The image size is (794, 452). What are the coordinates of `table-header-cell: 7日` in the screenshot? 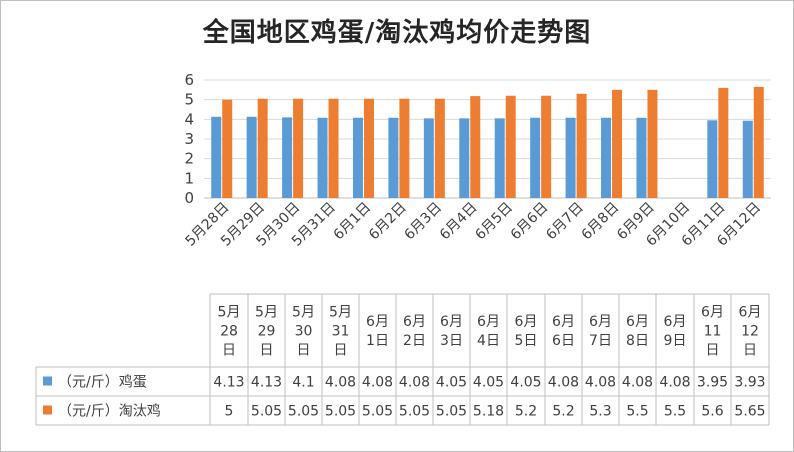 It's located at (600, 341).